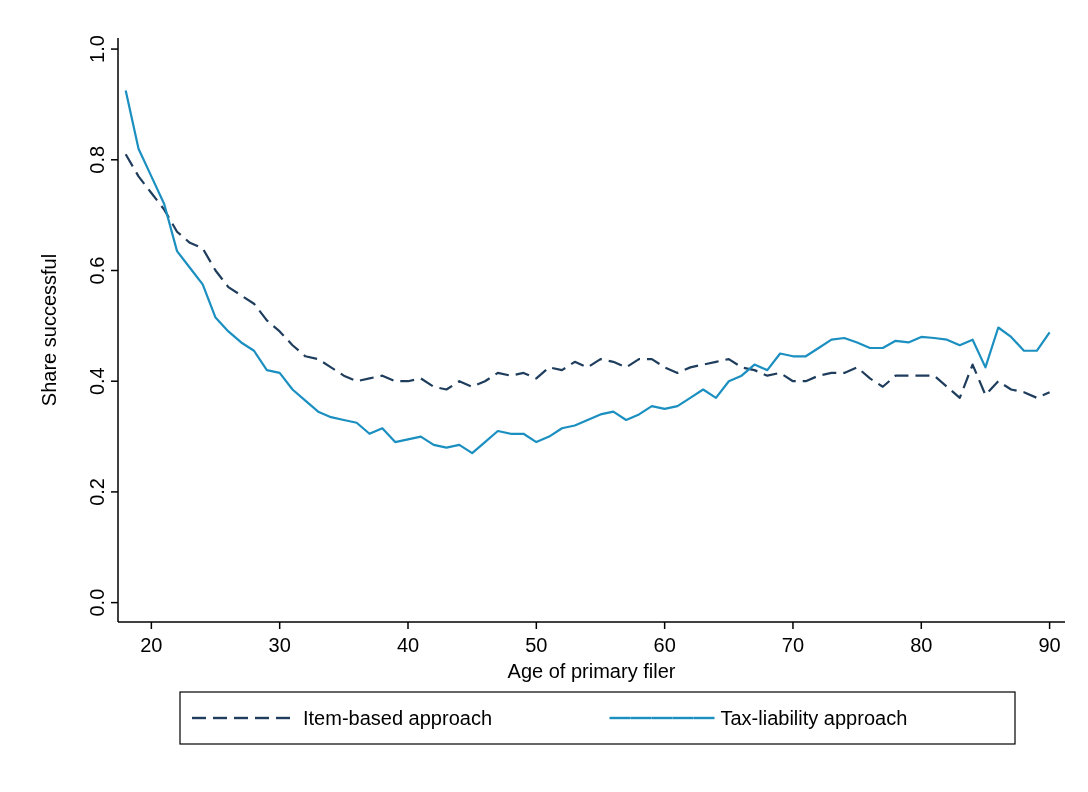  Describe the element at coordinates (97, 270) in the screenshot. I see `y-tick-label: 0.6` at that location.